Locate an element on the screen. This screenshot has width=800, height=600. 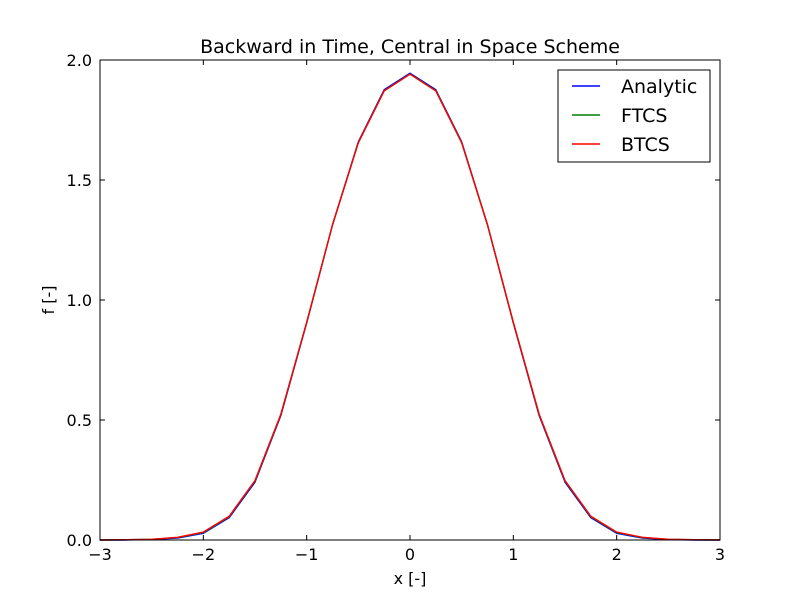
legend: Analytic FTCS BTCS is located at coordinates (634, 116).